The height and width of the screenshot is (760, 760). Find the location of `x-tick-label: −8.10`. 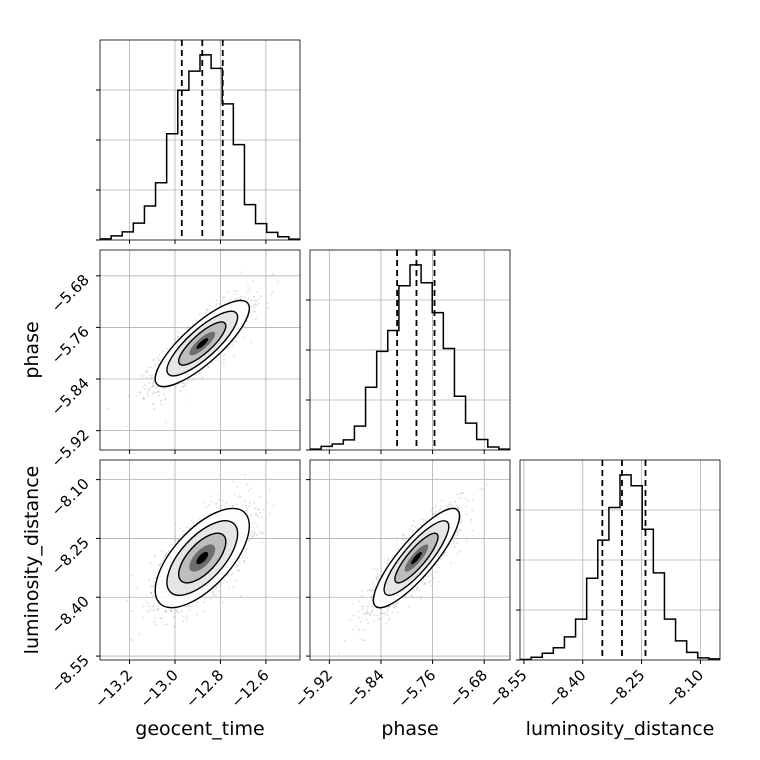

x-tick-label: −8.10 is located at coordinates (684, 688).